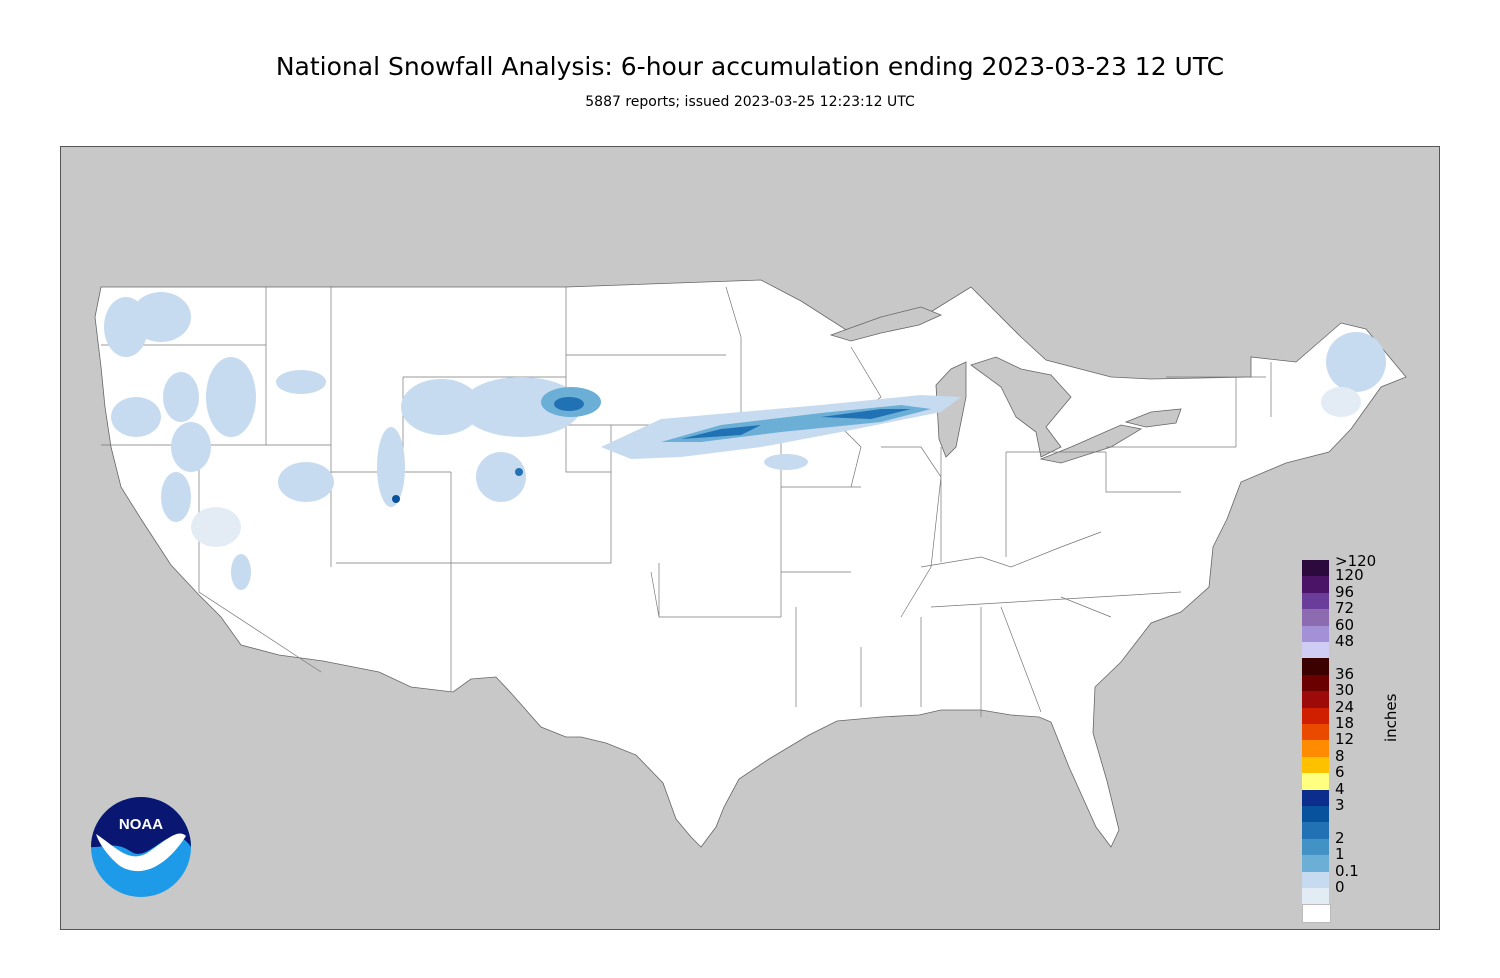 The image size is (1500, 978). Describe the element at coordinates (1340, 837) in the screenshot. I see `legend-label: 2` at that location.